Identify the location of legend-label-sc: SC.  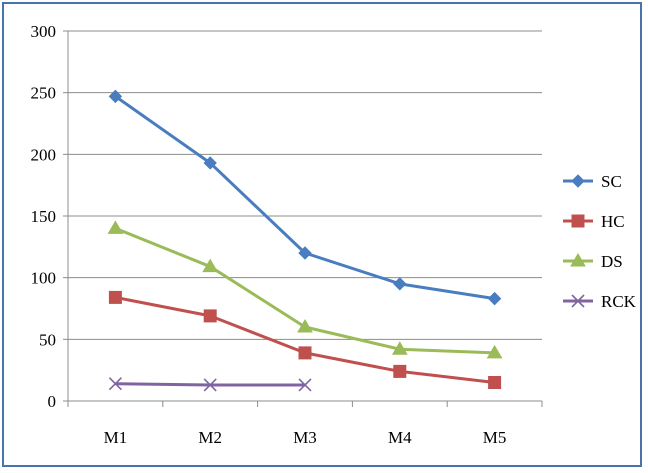
(611, 181).